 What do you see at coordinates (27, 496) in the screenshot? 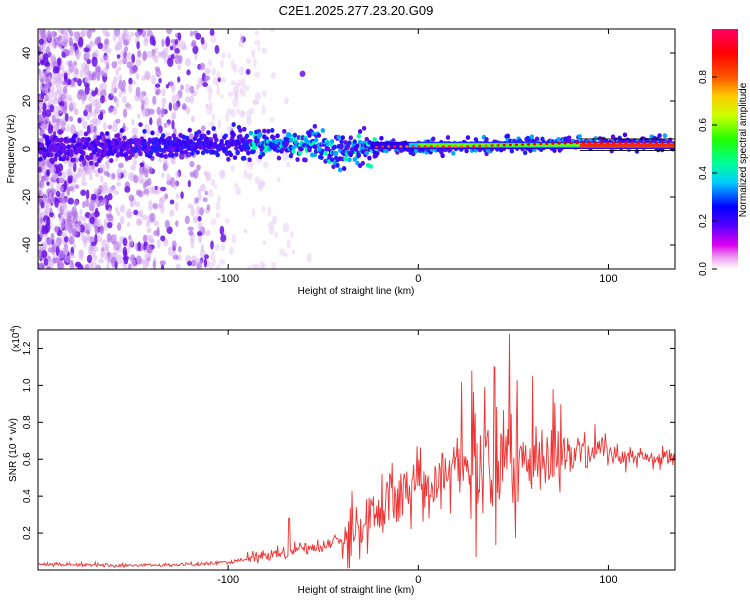
I see `snr-ytick-label: 0.4` at bounding box center [27, 496].